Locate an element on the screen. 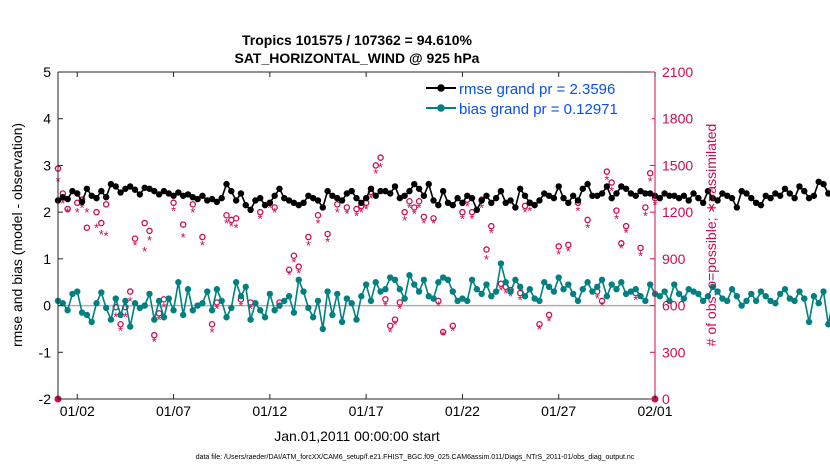 The image size is (830, 470). x-tick-label: 01/07 is located at coordinates (173, 411).